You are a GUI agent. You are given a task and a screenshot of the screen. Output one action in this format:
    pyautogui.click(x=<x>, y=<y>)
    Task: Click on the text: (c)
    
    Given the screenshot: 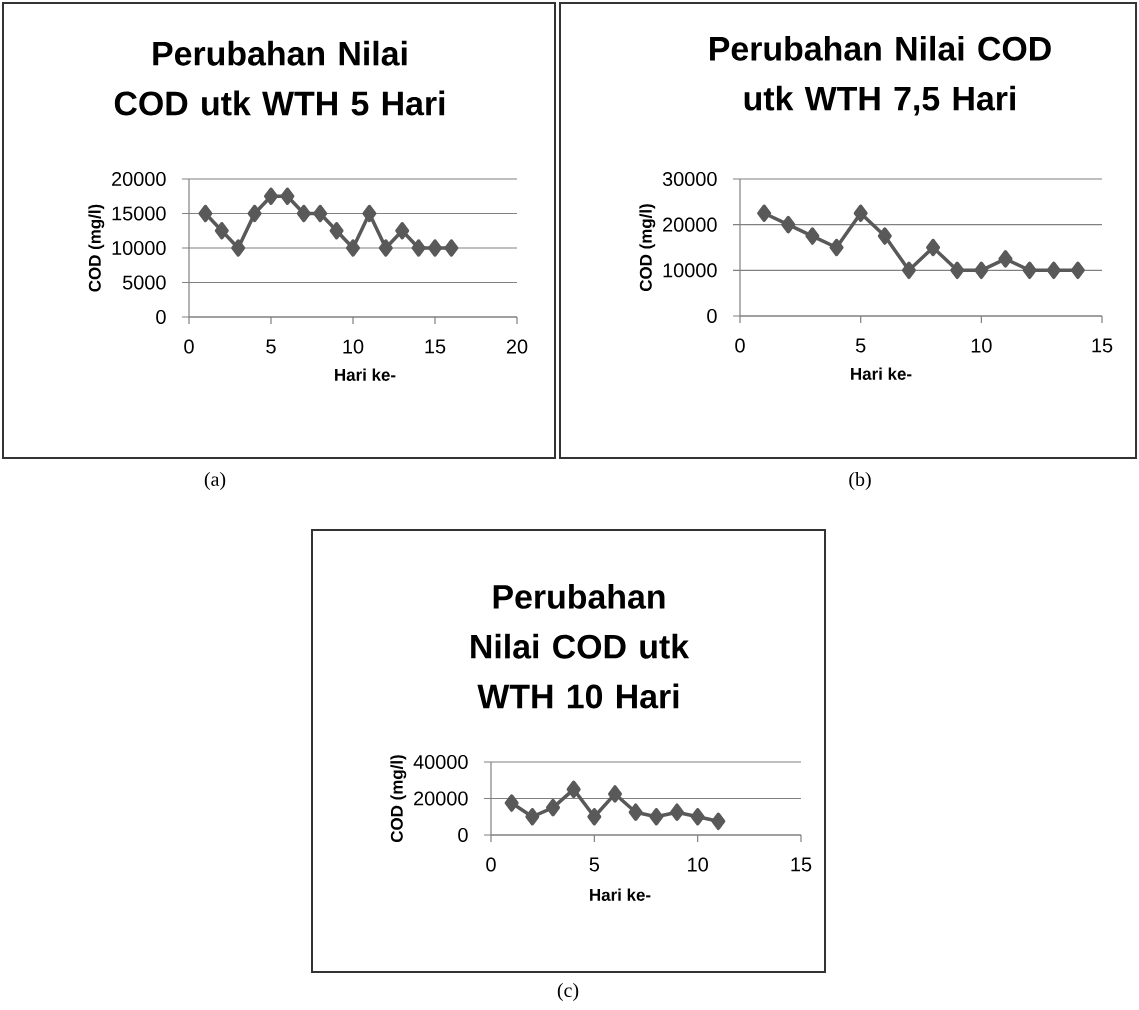 What is the action you would take?
    pyautogui.click(x=568, y=992)
    